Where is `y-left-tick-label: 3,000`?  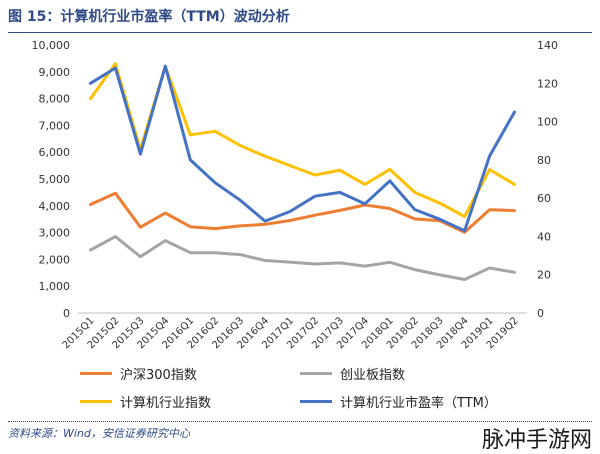
y-left-tick-label: 3,000 is located at coordinates (55, 233).